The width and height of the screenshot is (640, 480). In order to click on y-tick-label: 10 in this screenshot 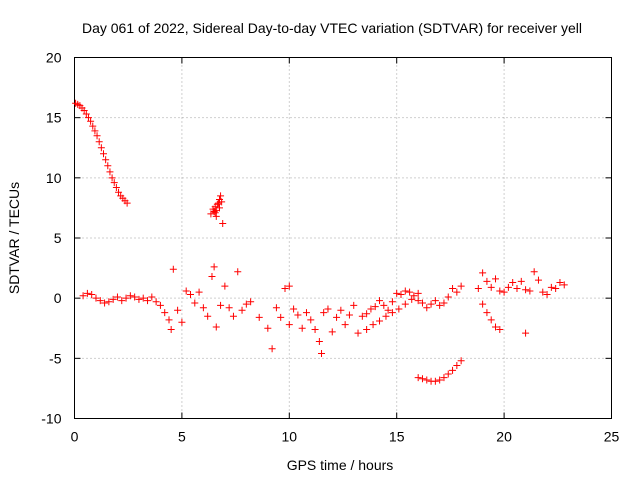, I will do `click(54, 178)`.